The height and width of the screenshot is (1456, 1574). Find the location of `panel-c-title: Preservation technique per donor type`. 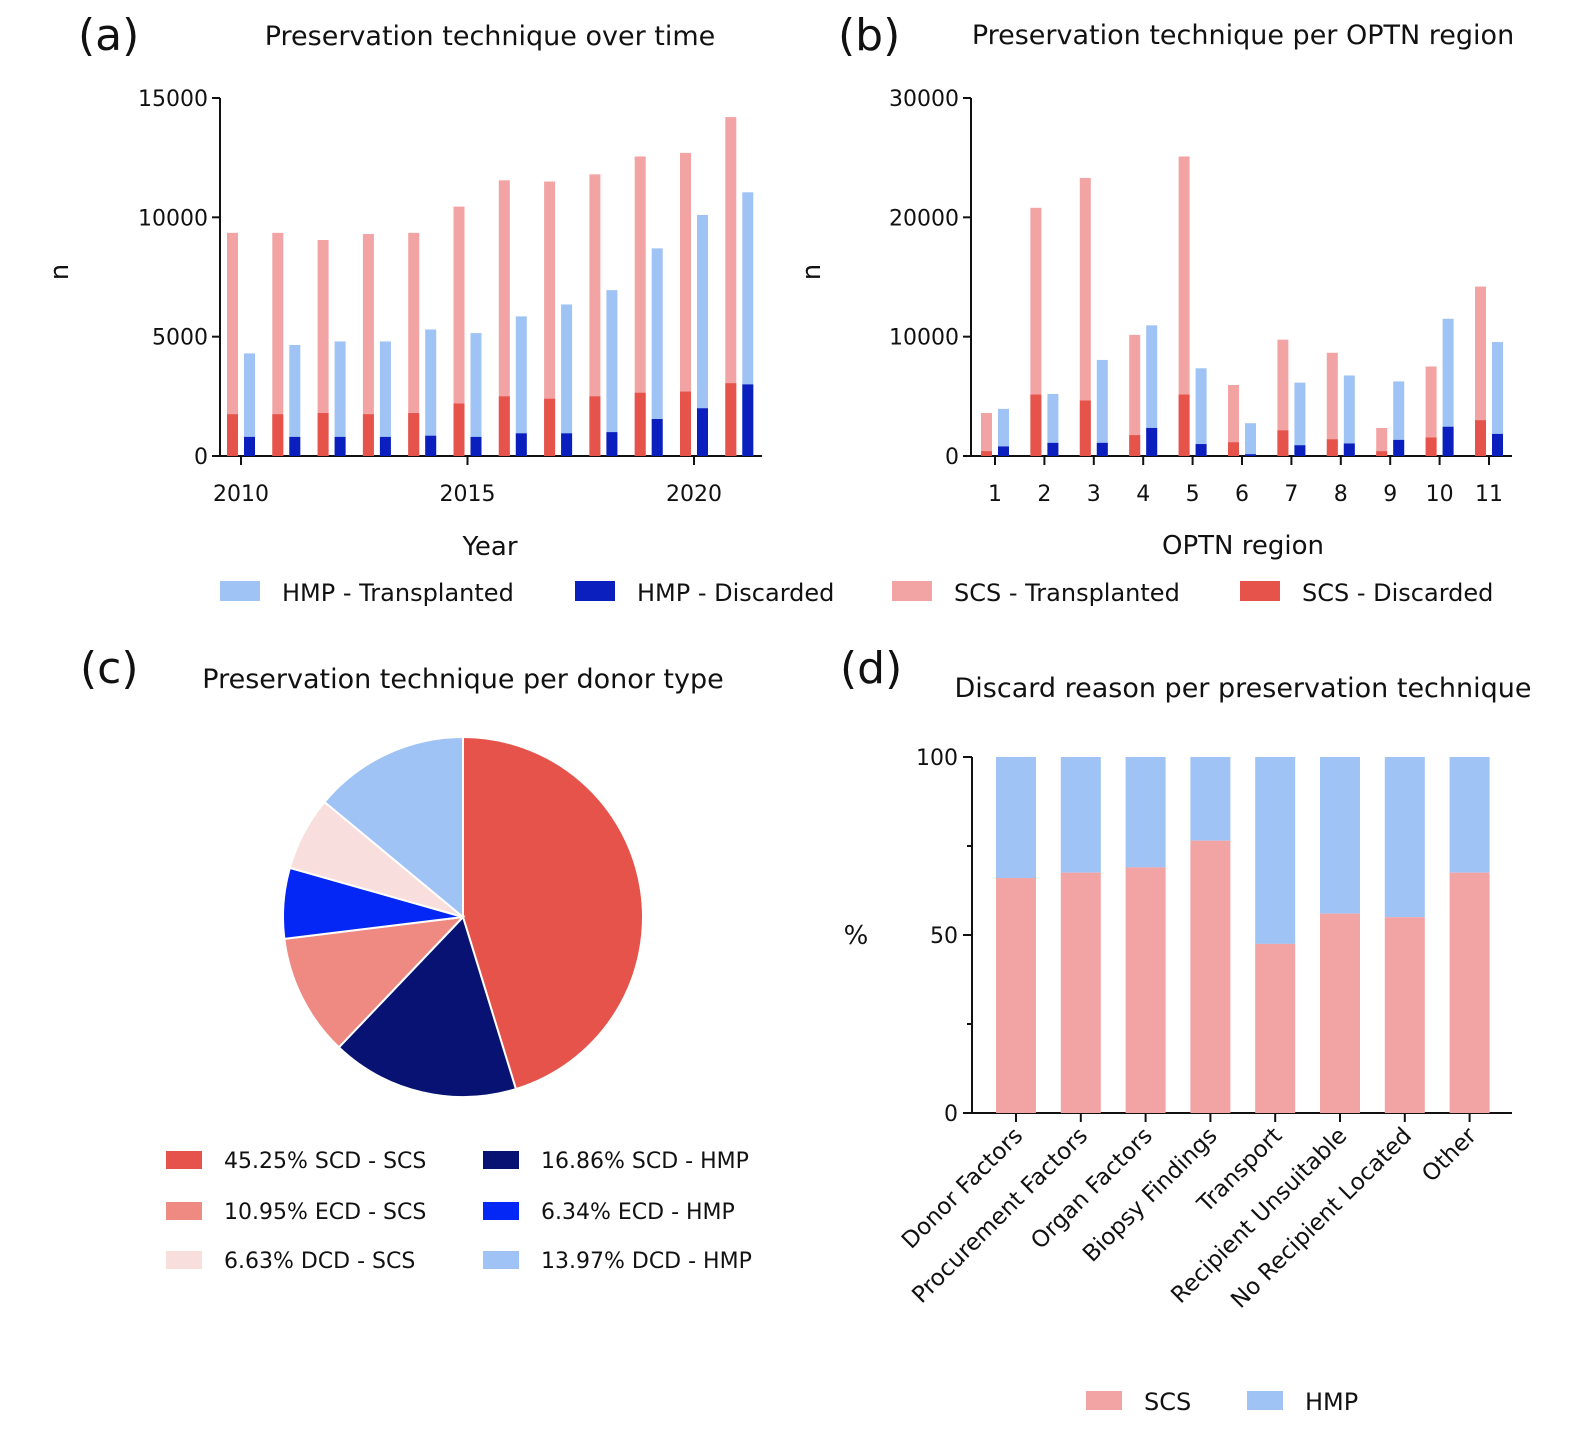

panel-c-title: Preservation technique per donor type is located at coordinates (462, 679).